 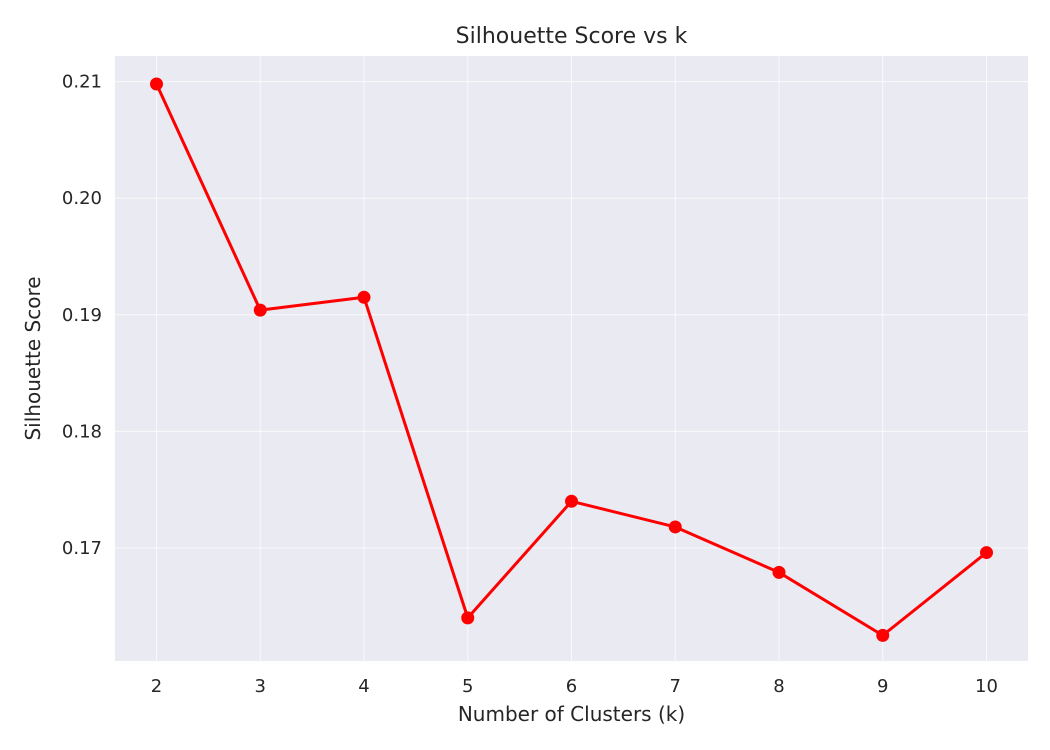 I want to click on x-axis-label: Number of Clusters (k), so click(x=571, y=714).